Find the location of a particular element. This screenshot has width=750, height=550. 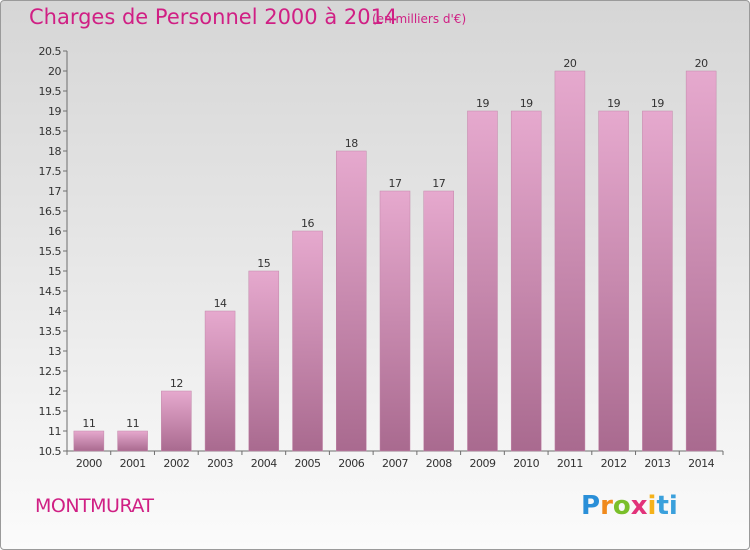

bar-2010 is located at coordinates (526, 281).